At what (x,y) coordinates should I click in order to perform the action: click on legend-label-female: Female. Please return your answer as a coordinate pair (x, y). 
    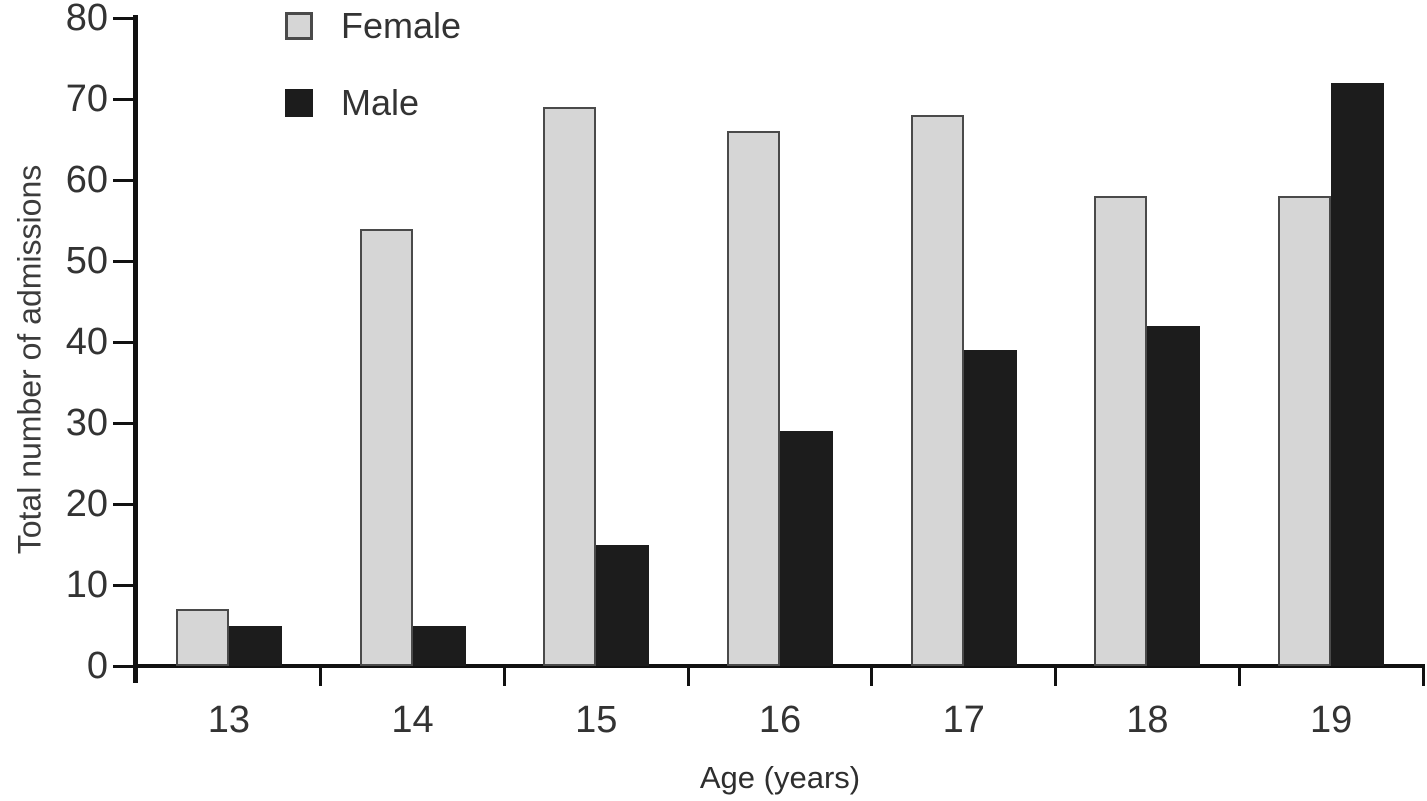
    Looking at the image, I should click on (401, 25).